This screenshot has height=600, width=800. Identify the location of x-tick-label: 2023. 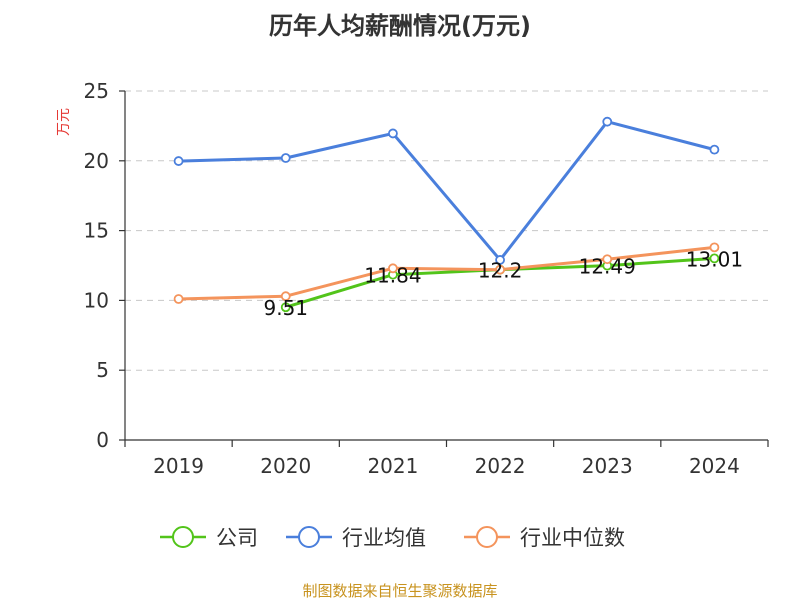
(607, 466).